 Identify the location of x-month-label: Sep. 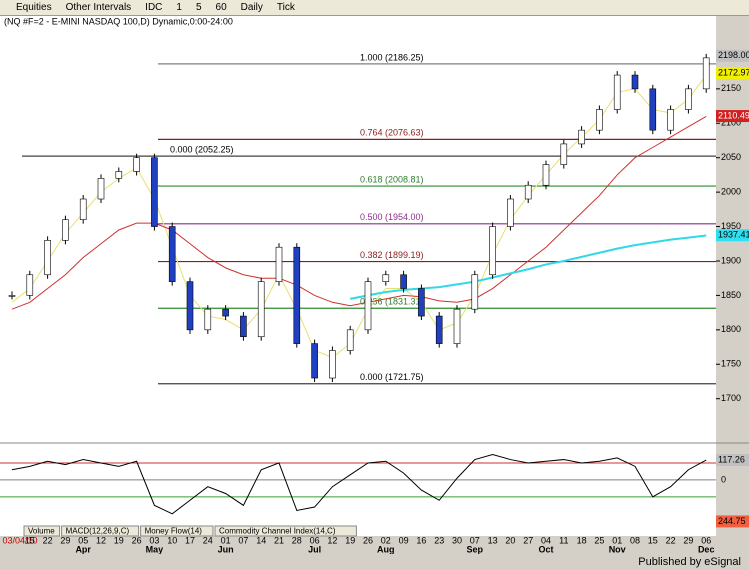
(475, 549).